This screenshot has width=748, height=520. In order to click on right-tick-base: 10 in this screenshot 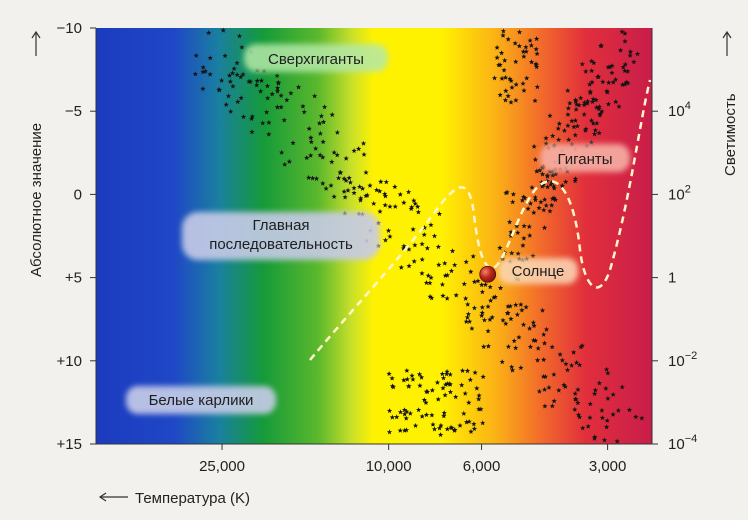, I will do `click(676, 194)`.